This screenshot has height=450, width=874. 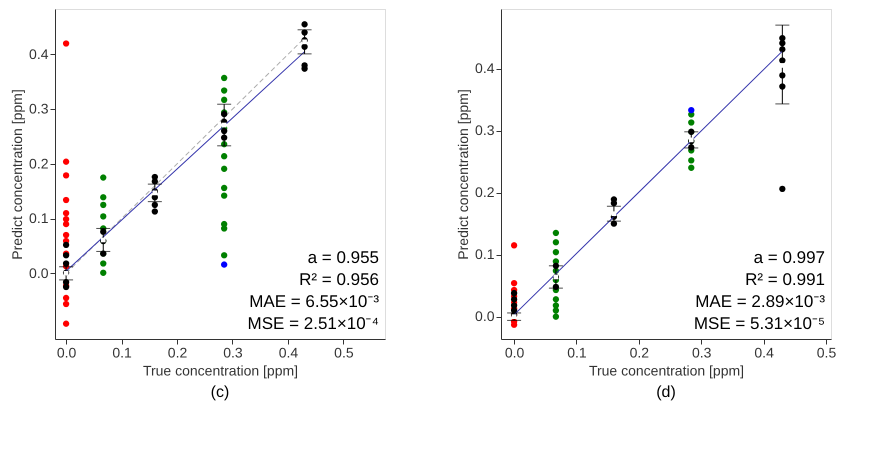 What do you see at coordinates (789, 257) in the screenshot?
I see `annotation: a = 0.997` at bounding box center [789, 257].